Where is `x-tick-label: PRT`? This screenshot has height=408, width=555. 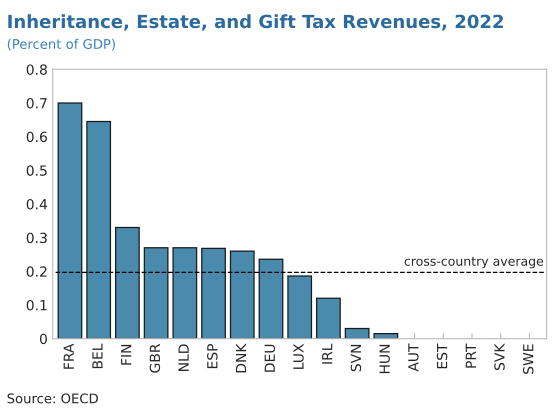
x-tick-label: PRT is located at coordinates (471, 355).